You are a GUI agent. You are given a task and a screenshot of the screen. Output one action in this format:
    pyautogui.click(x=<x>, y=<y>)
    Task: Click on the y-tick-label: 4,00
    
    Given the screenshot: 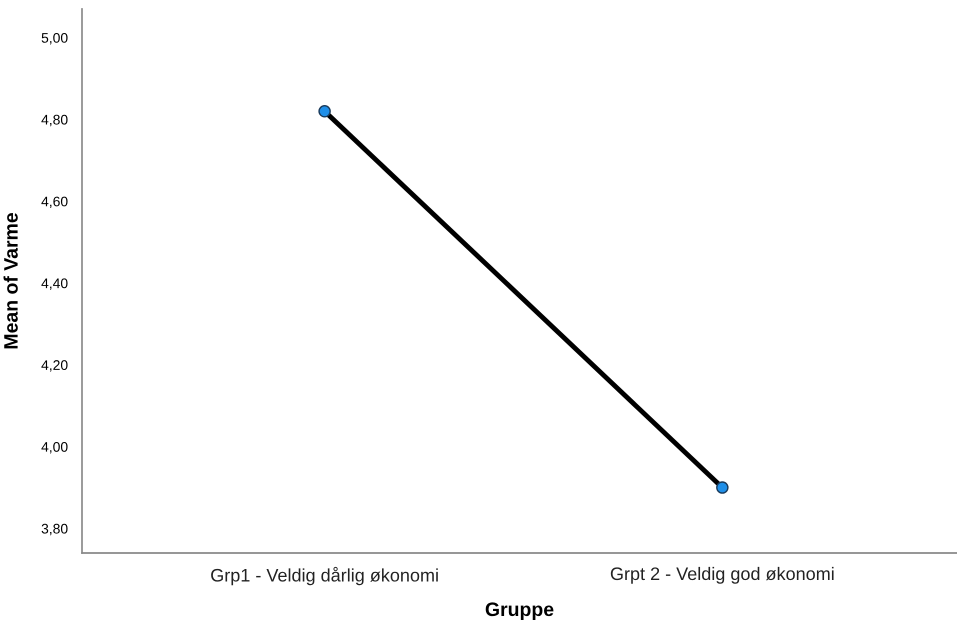 What is the action you would take?
    pyautogui.click(x=54, y=448)
    